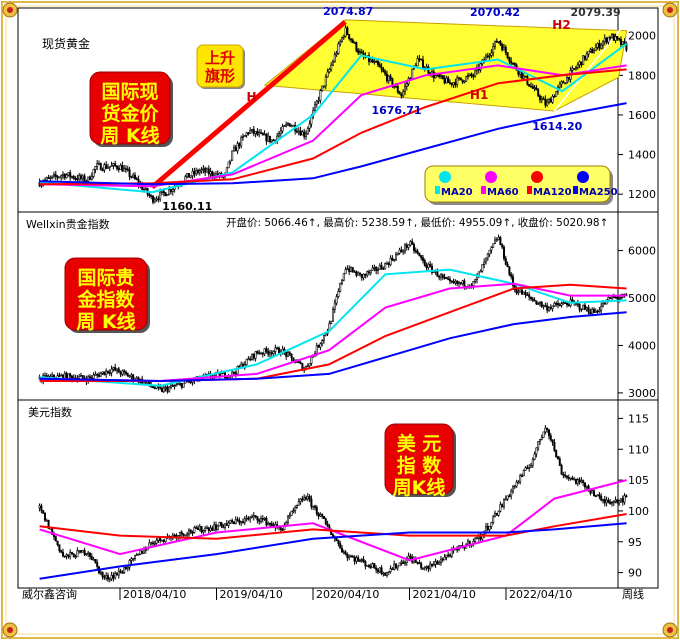 This screenshot has height=640, width=680. Describe the element at coordinates (638, 449) in the screenshot. I see `y-tick-label-usd: 110` at that location.